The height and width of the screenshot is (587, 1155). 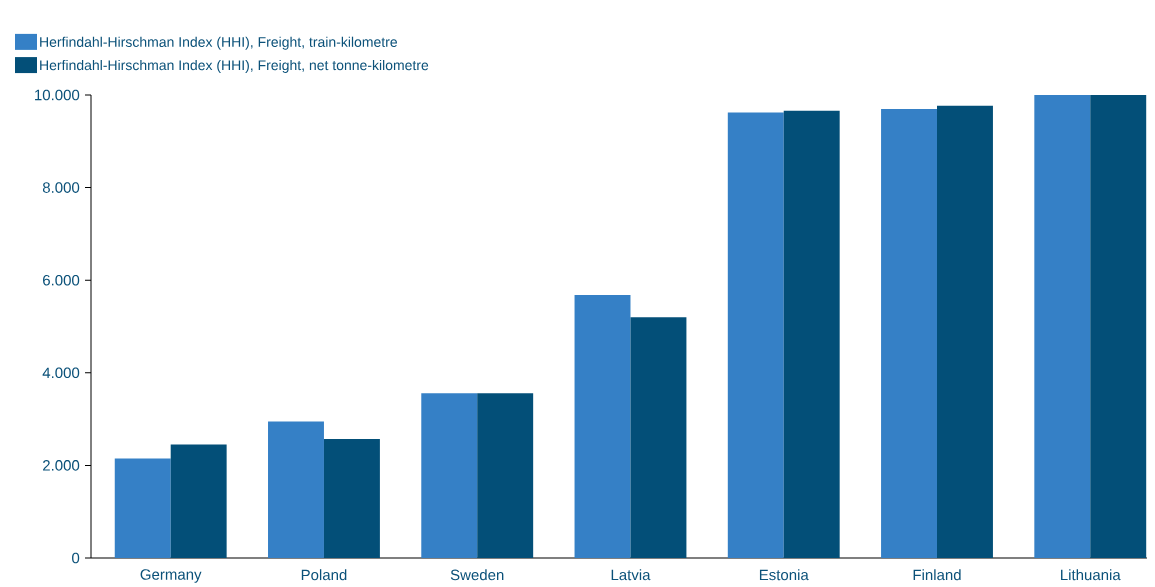 What do you see at coordinates (937, 575) in the screenshot?
I see `x-tick-label: Finland` at bounding box center [937, 575].